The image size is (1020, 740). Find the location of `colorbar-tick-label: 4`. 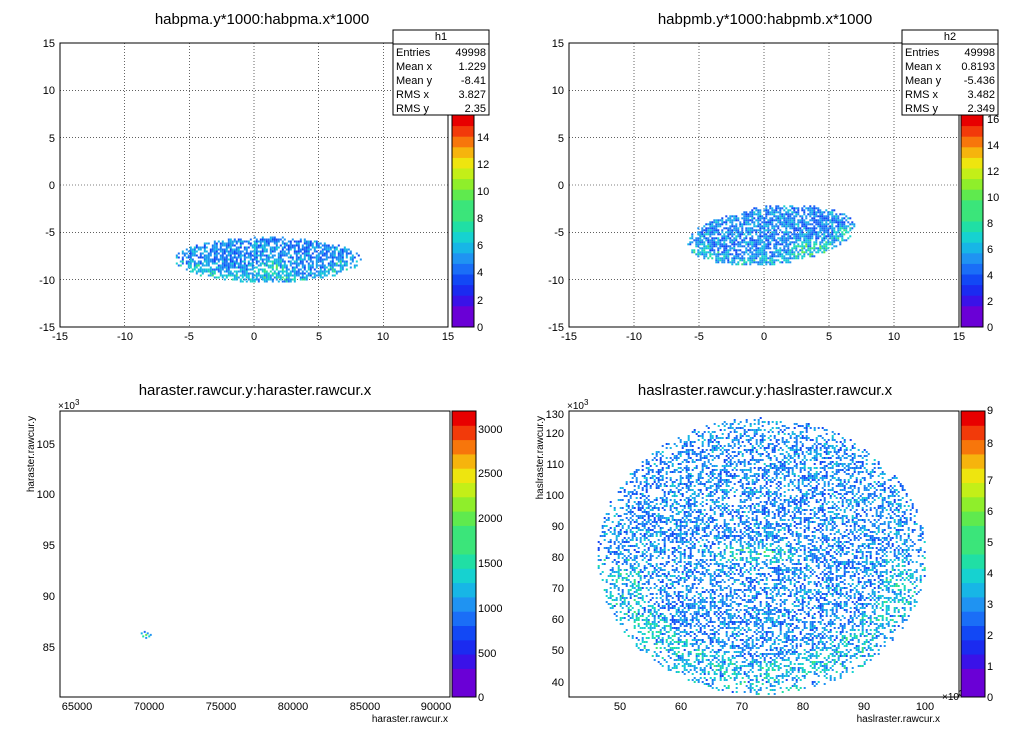

colorbar-tick-label: 4 is located at coordinates (480, 273).